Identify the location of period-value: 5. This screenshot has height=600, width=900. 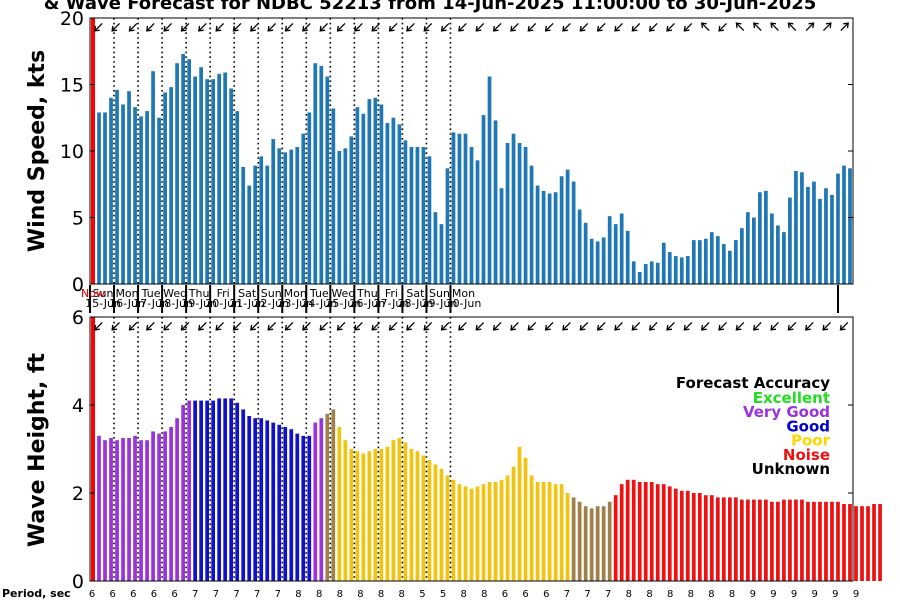
(422, 594).